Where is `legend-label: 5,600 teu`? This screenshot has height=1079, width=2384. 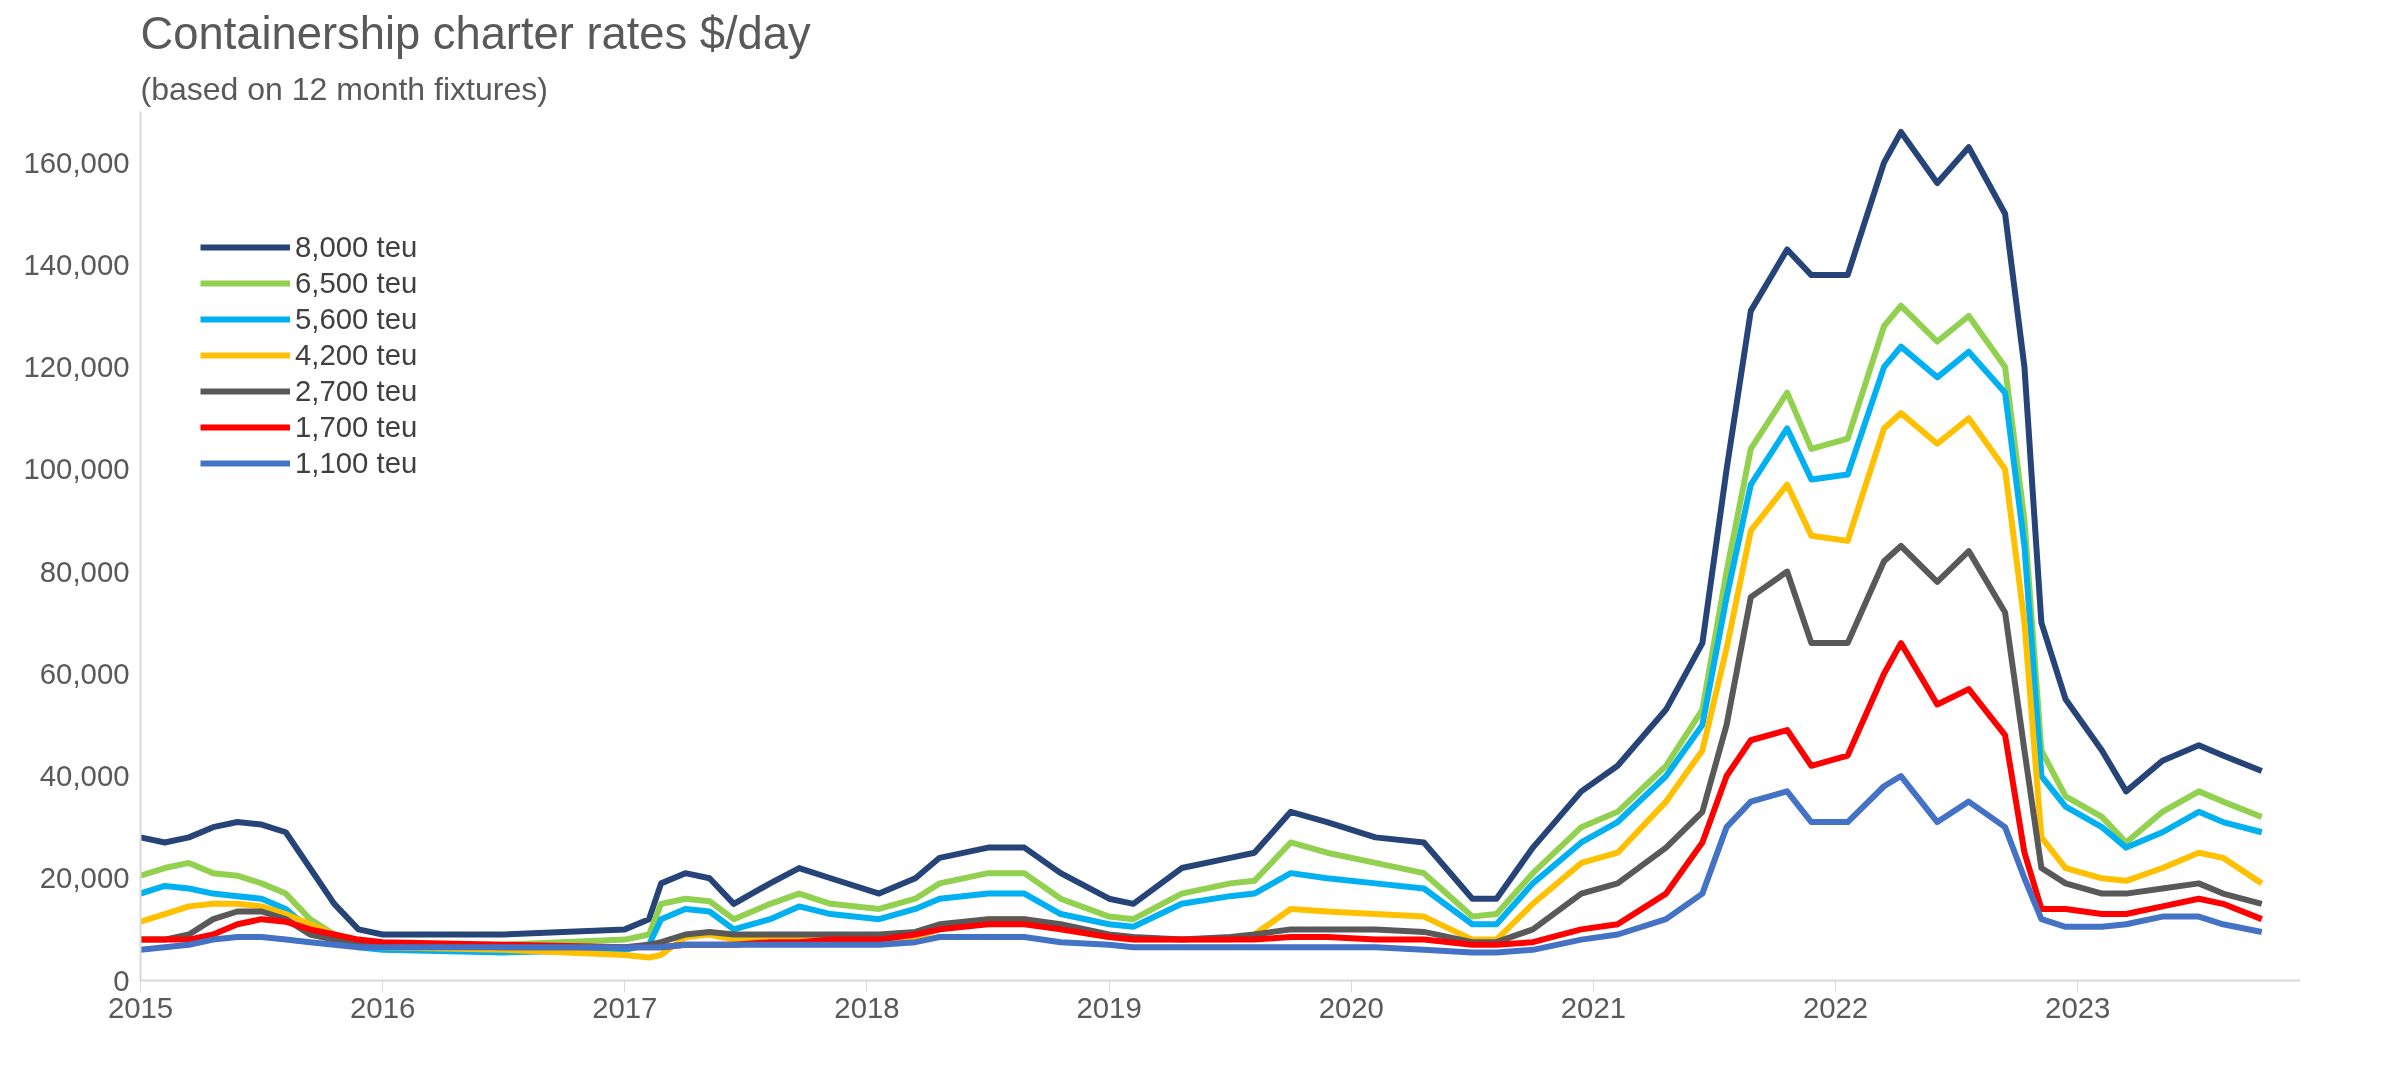
legend-label: 5,600 teu is located at coordinates (356, 319).